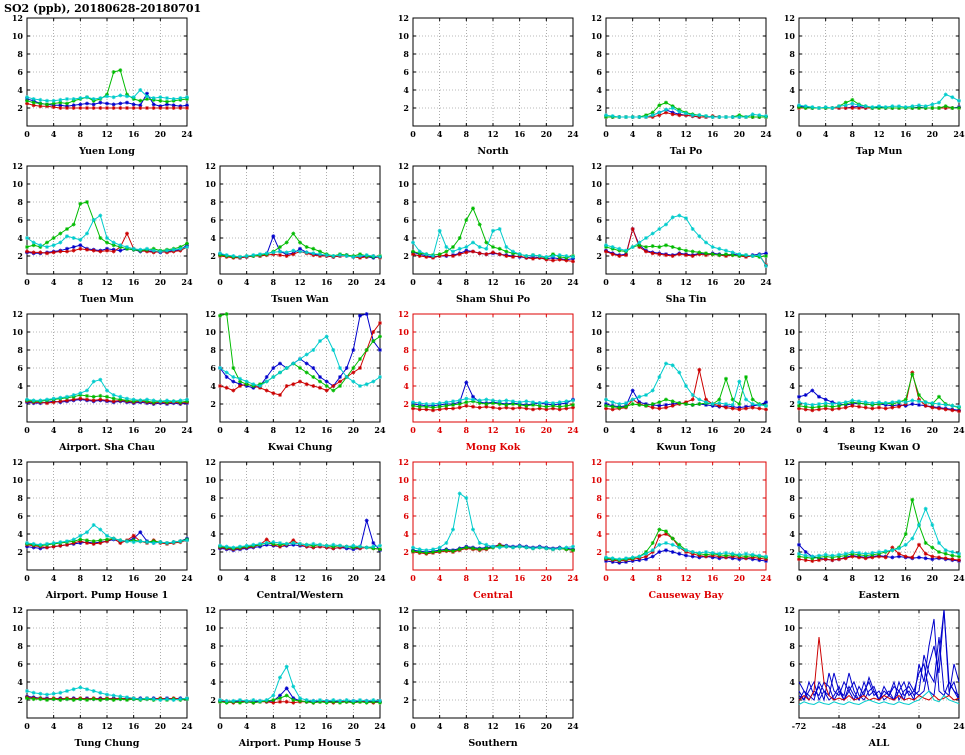  Describe the element at coordinates (300, 447) in the screenshot. I see `chart-title-kwai-chung: Kwai Chung` at that location.